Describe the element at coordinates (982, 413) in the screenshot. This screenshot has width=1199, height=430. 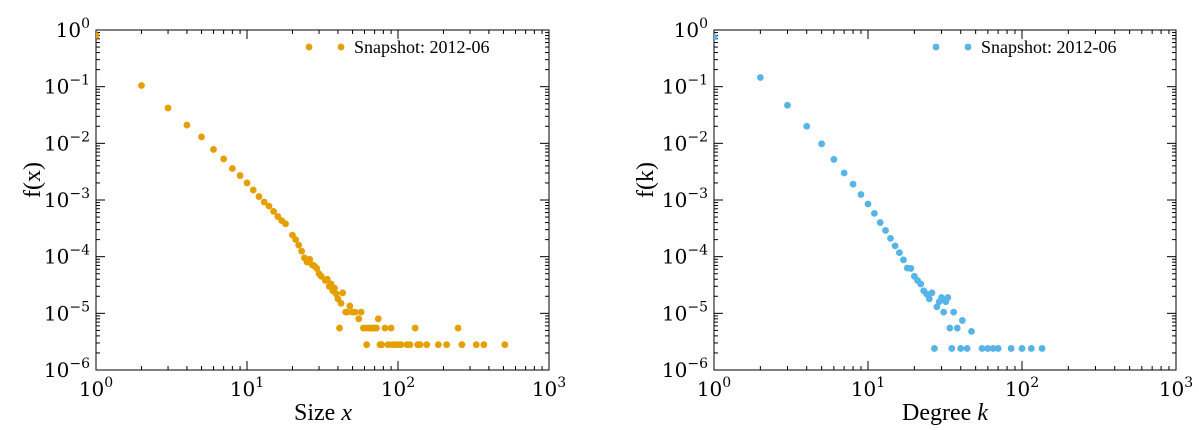
I see `right-xlabel-var: k` at that location.